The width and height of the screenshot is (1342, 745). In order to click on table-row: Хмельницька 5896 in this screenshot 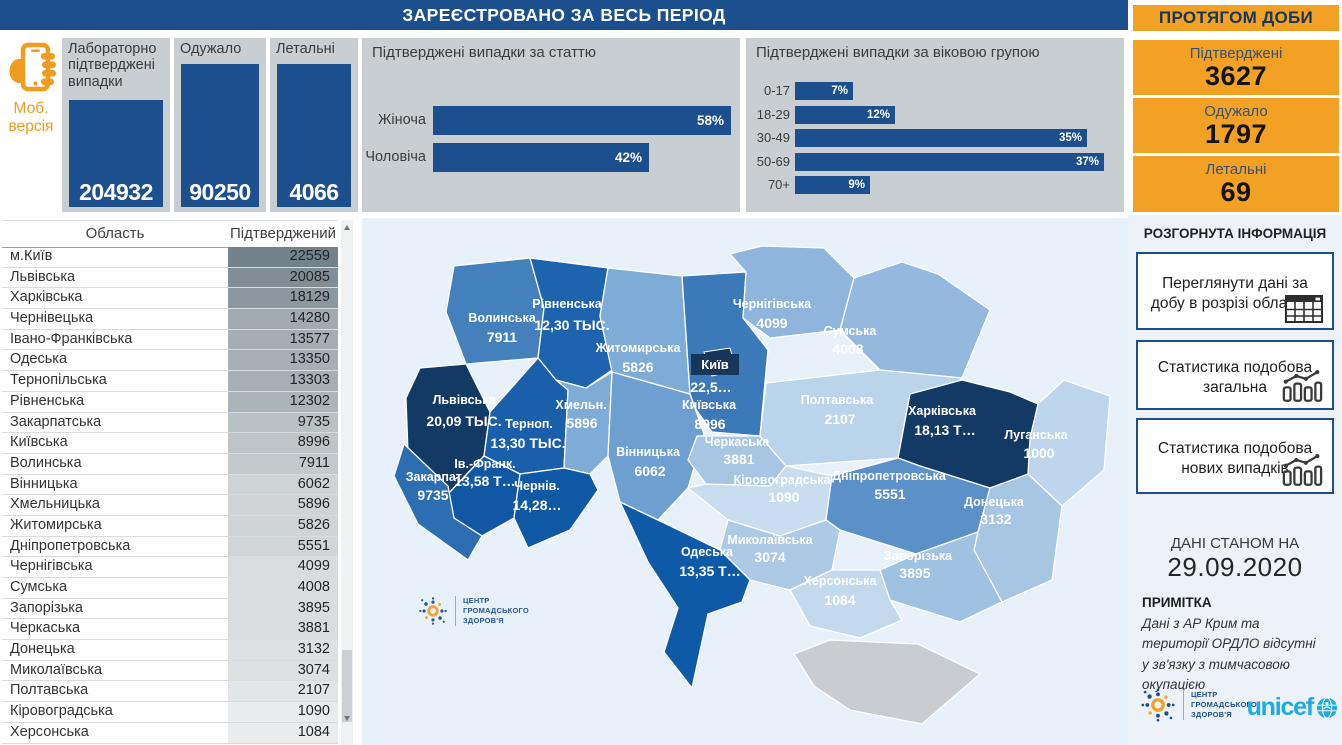, I will do `click(170, 505)`.